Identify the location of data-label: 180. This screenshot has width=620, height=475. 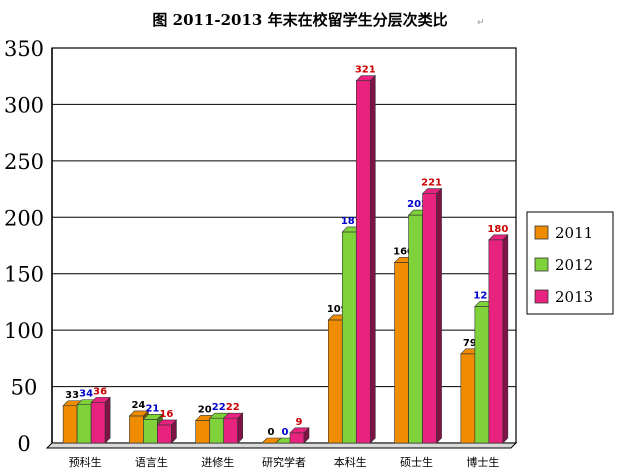
(497, 229).